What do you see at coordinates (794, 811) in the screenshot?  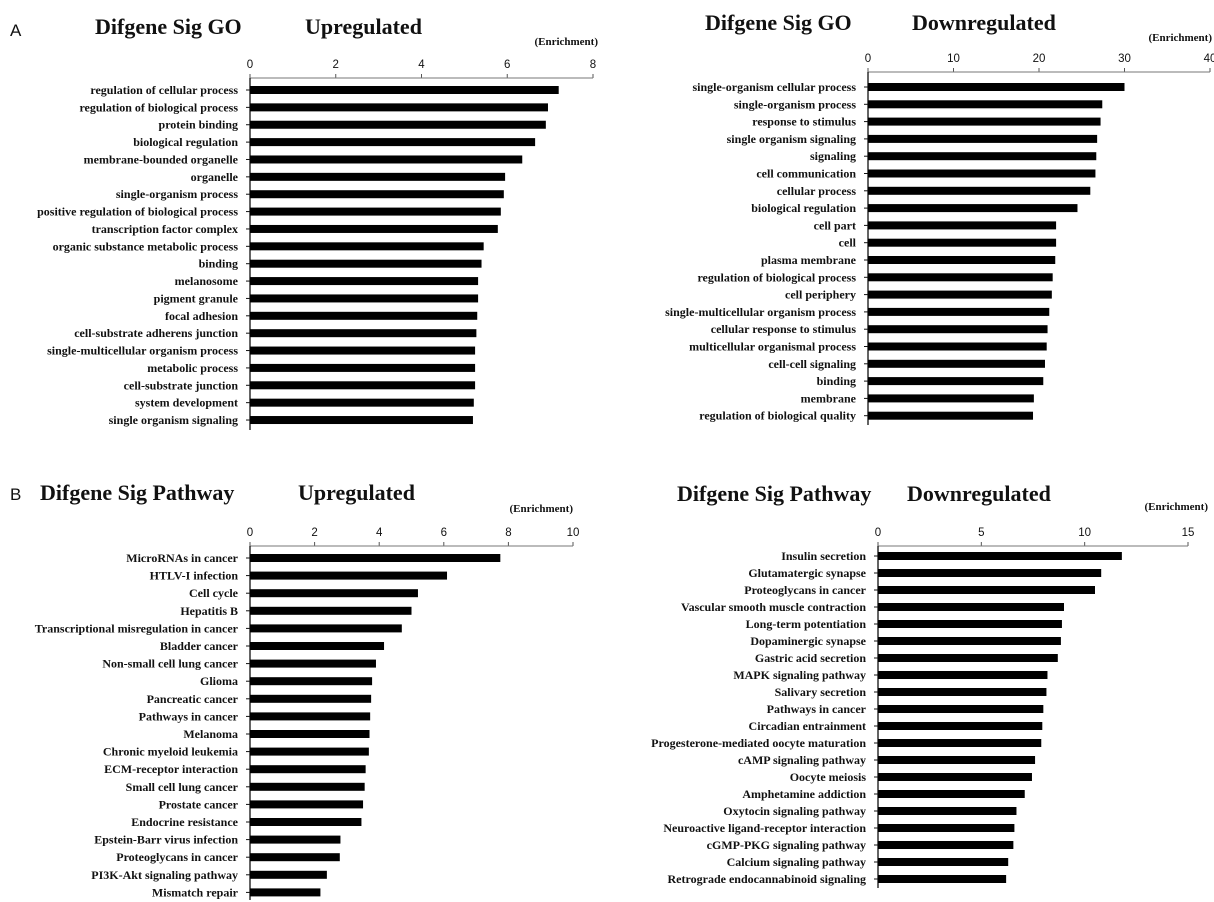 I see `category-label: Oxytocin signaling pathway` at bounding box center [794, 811].